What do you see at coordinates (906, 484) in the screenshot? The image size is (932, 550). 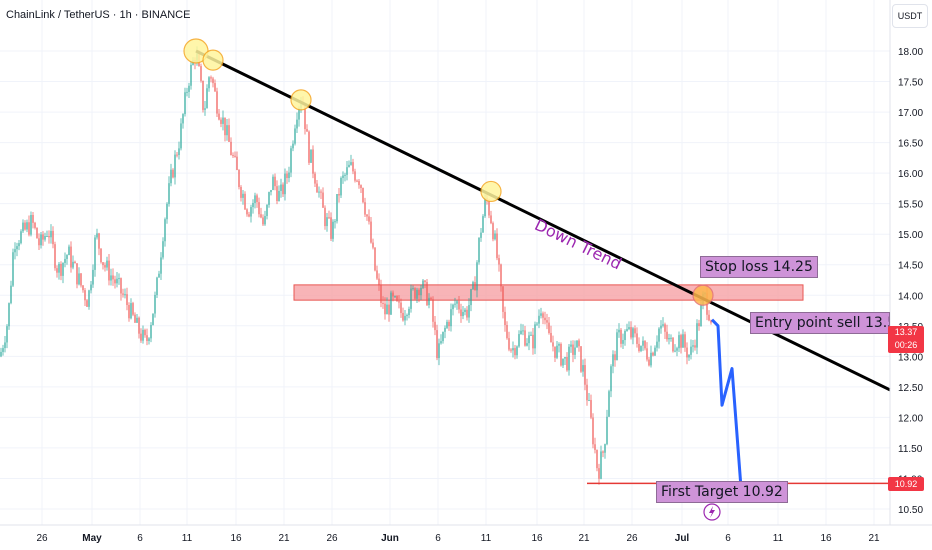 I see `target-price-tag: 10.92` at bounding box center [906, 484].